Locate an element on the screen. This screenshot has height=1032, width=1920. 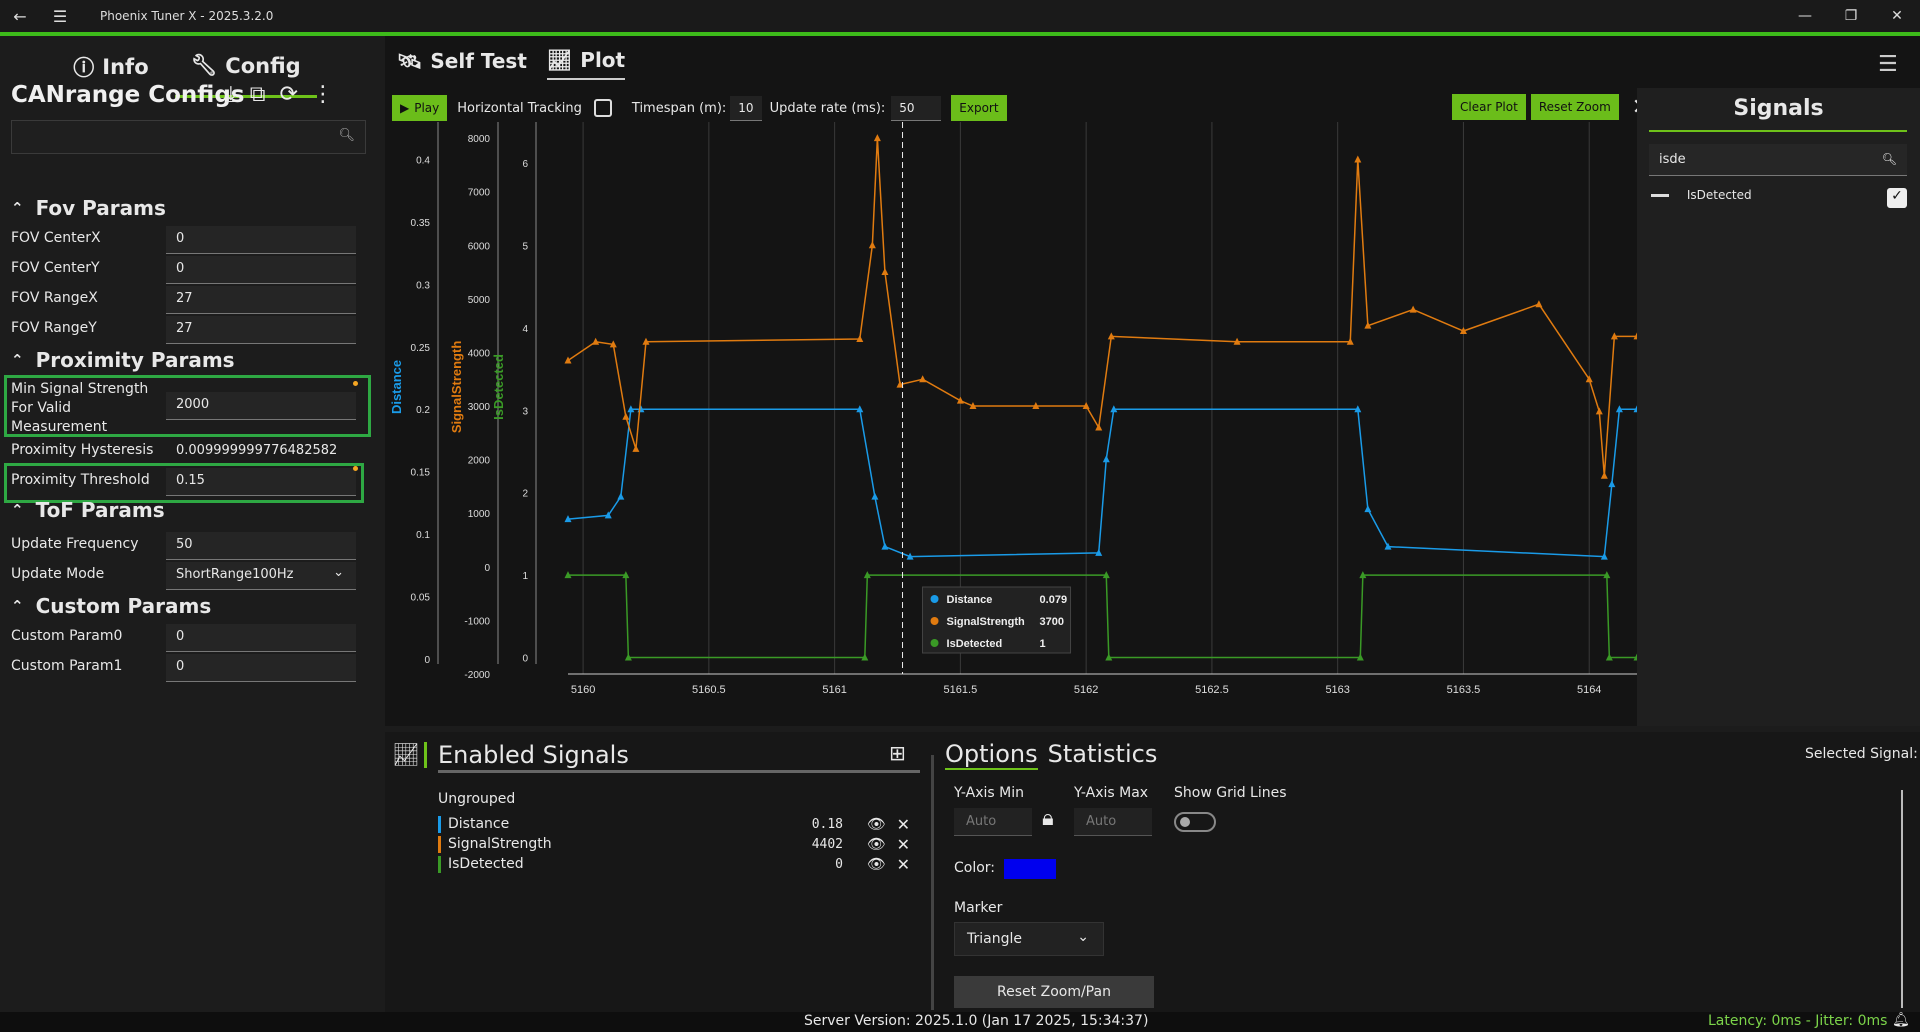
custom0-field: 0 is located at coordinates (261, 638).